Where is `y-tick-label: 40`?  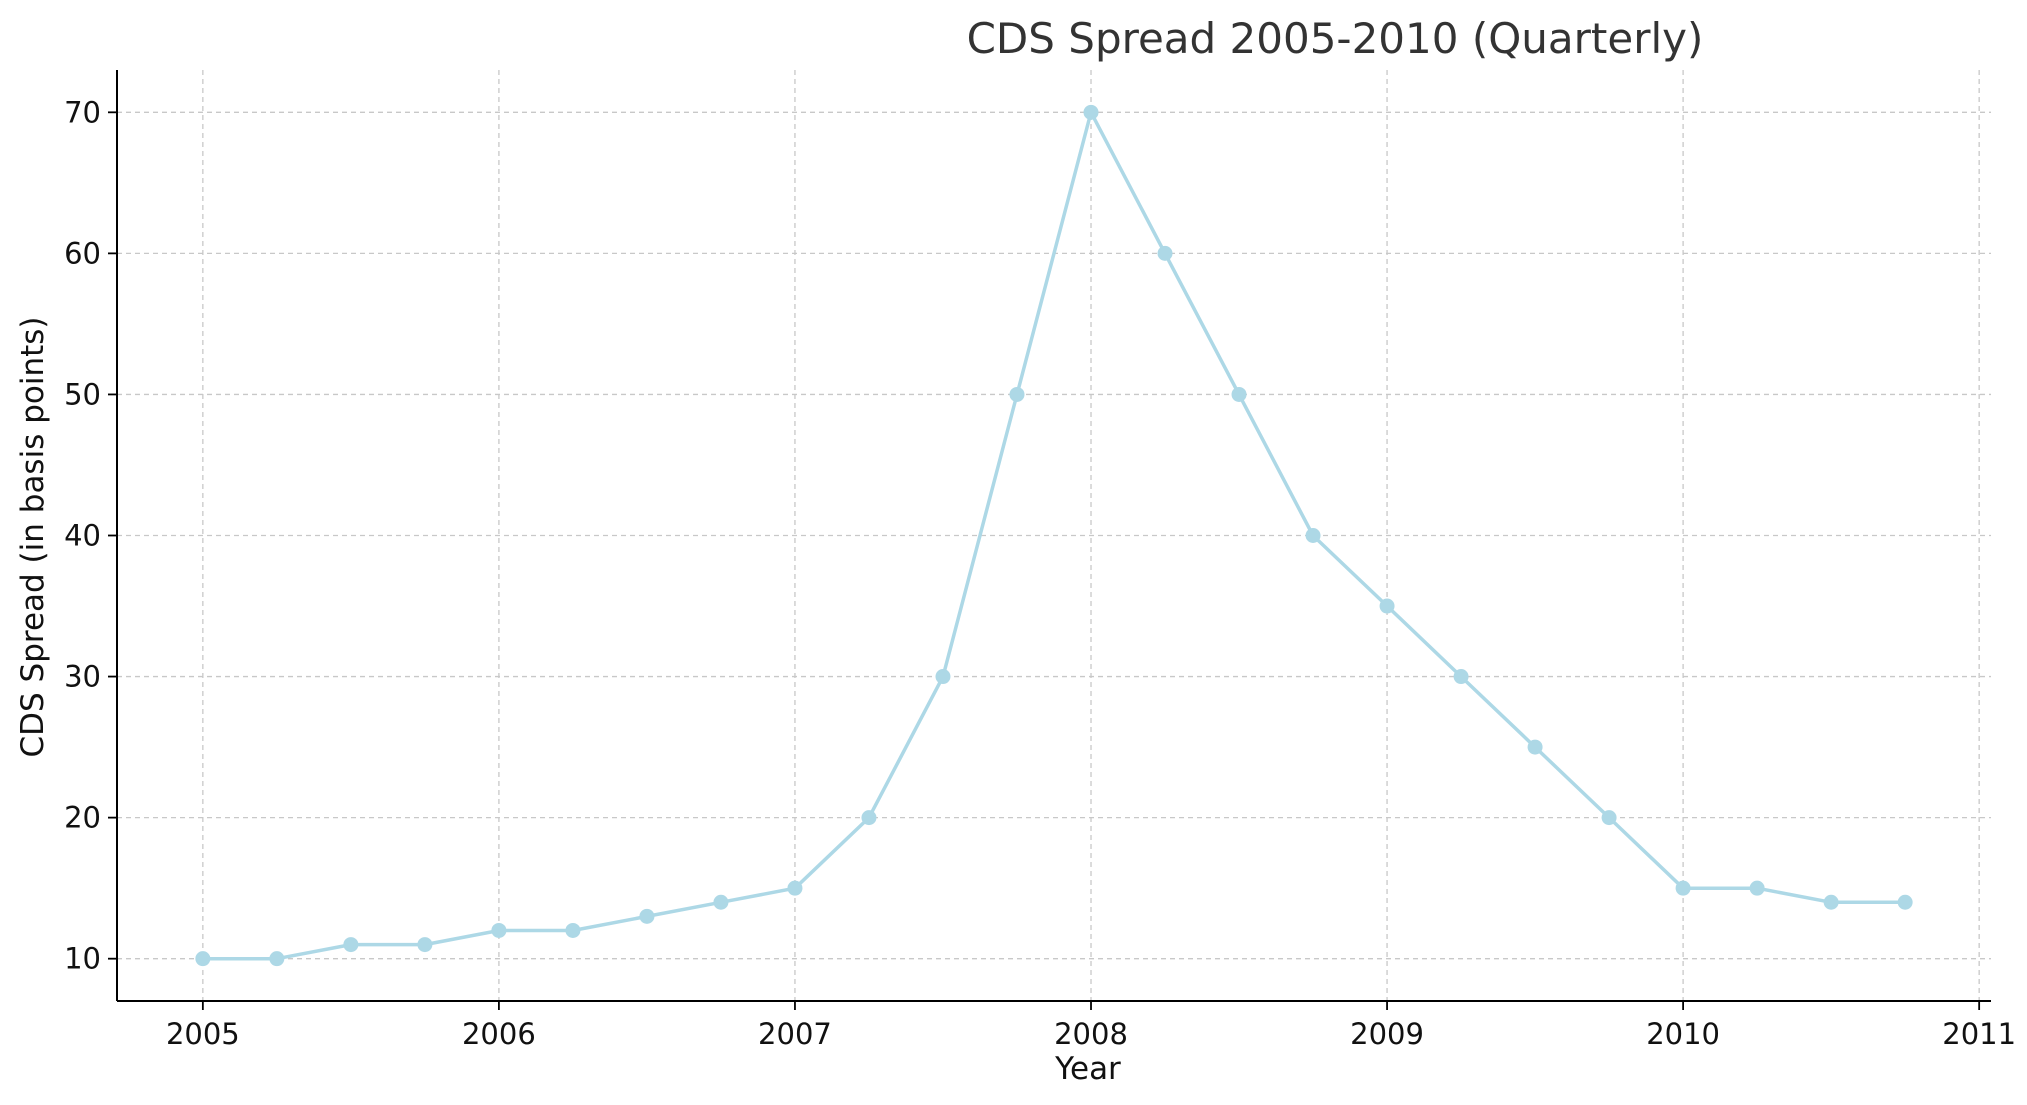
y-tick-label: 40 is located at coordinates (82, 536).